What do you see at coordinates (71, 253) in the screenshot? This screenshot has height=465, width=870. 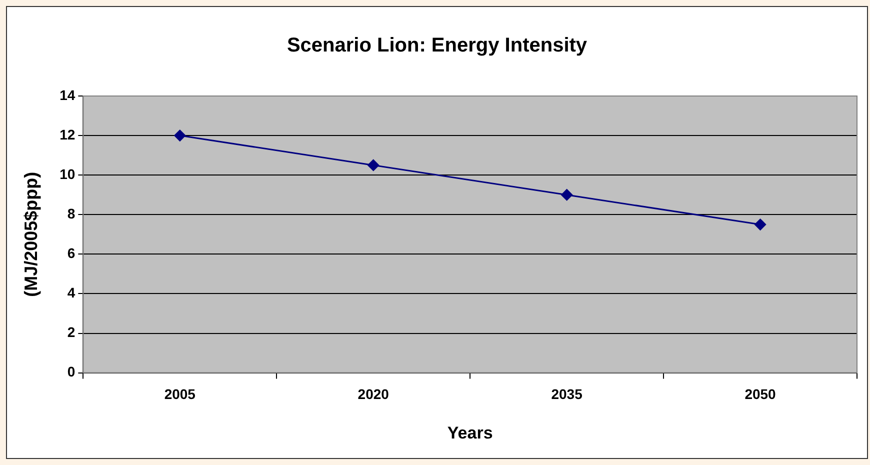 I see `y-tick-label: 6` at bounding box center [71, 253].